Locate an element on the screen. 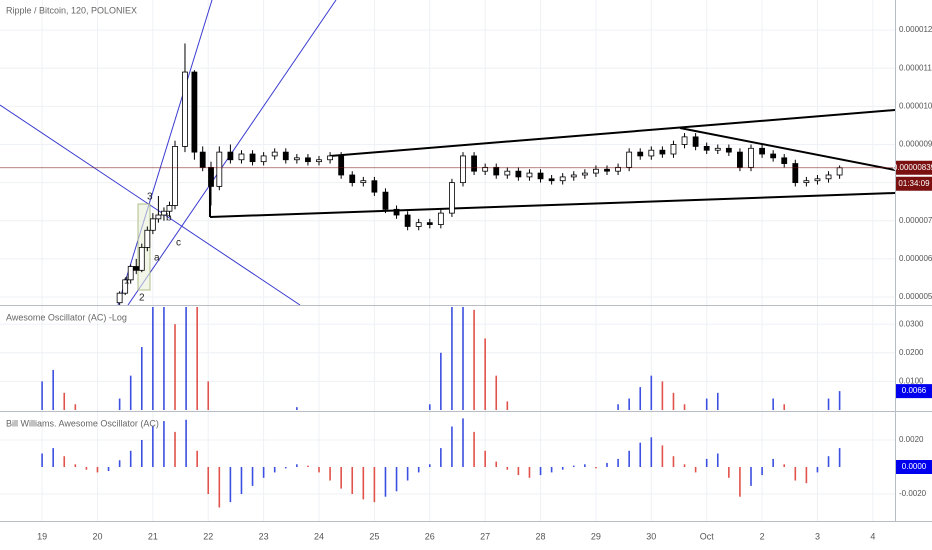 The height and width of the screenshot is (550, 932). y-tick-label: 0.00001100 is located at coordinates (915, 67).